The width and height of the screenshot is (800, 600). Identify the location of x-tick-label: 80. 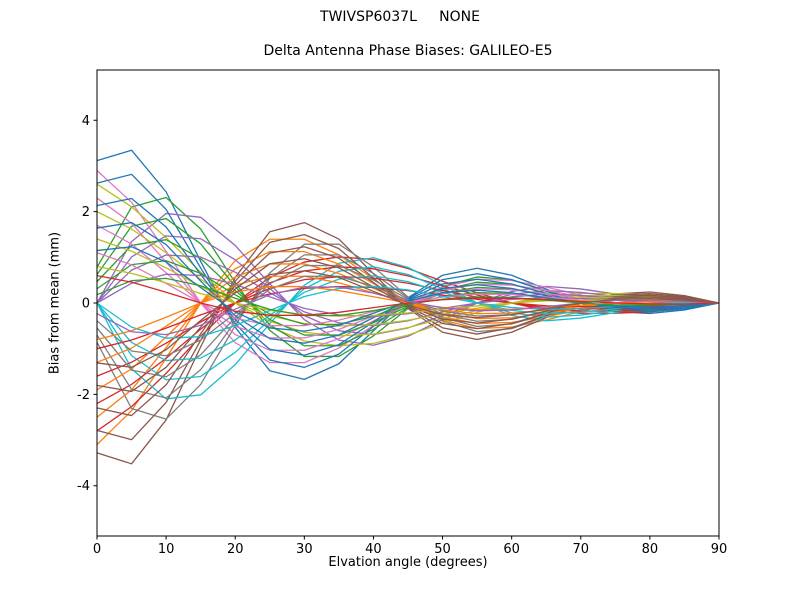
(650, 549).